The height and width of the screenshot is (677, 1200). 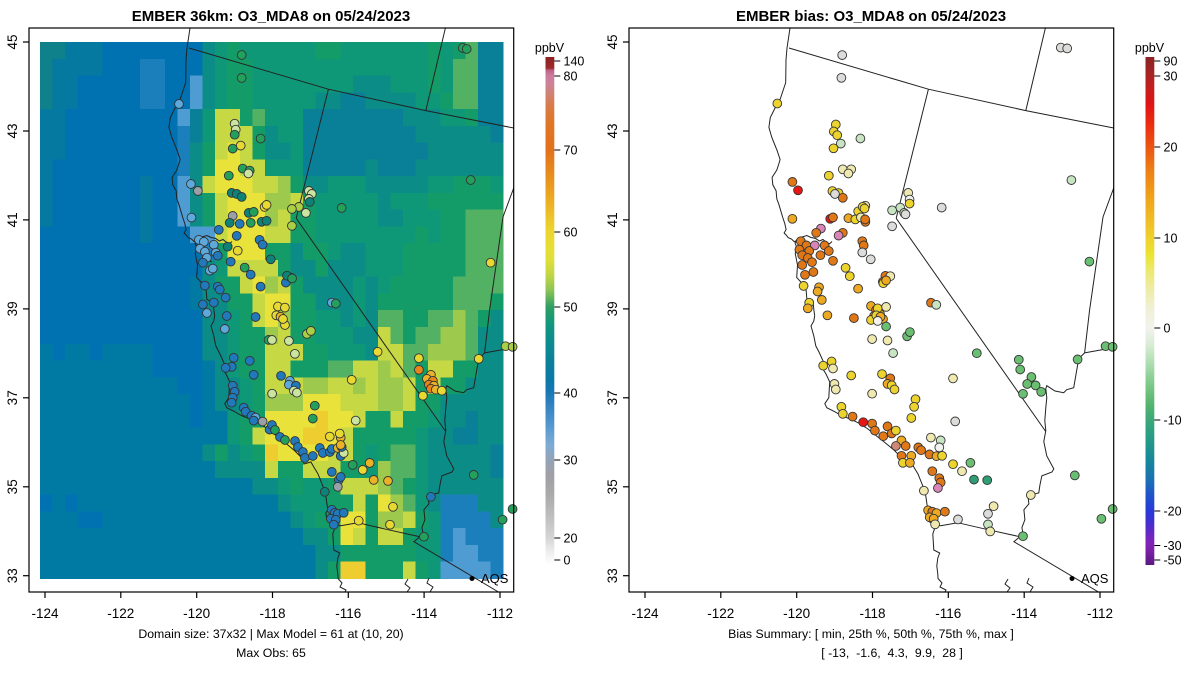 What do you see at coordinates (1173, 546) in the screenshot?
I see `svg-text: -30` at bounding box center [1173, 546].